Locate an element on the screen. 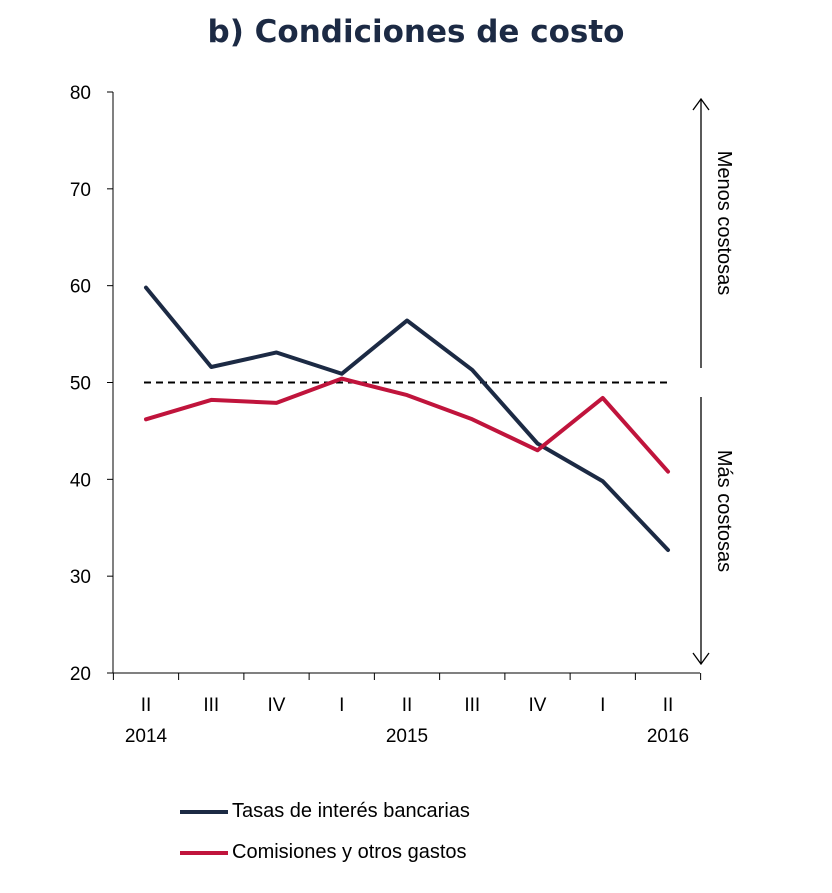 This screenshot has height=893, width=832. legend-swatch-comisiones is located at coordinates (204, 852).